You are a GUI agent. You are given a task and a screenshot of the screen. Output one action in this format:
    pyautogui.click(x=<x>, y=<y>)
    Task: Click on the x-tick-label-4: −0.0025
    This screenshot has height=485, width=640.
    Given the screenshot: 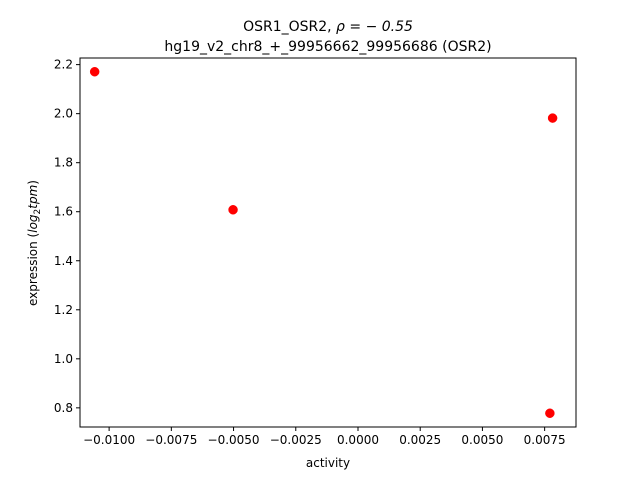 What is the action you would take?
    pyautogui.click(x=296, y=440)
    